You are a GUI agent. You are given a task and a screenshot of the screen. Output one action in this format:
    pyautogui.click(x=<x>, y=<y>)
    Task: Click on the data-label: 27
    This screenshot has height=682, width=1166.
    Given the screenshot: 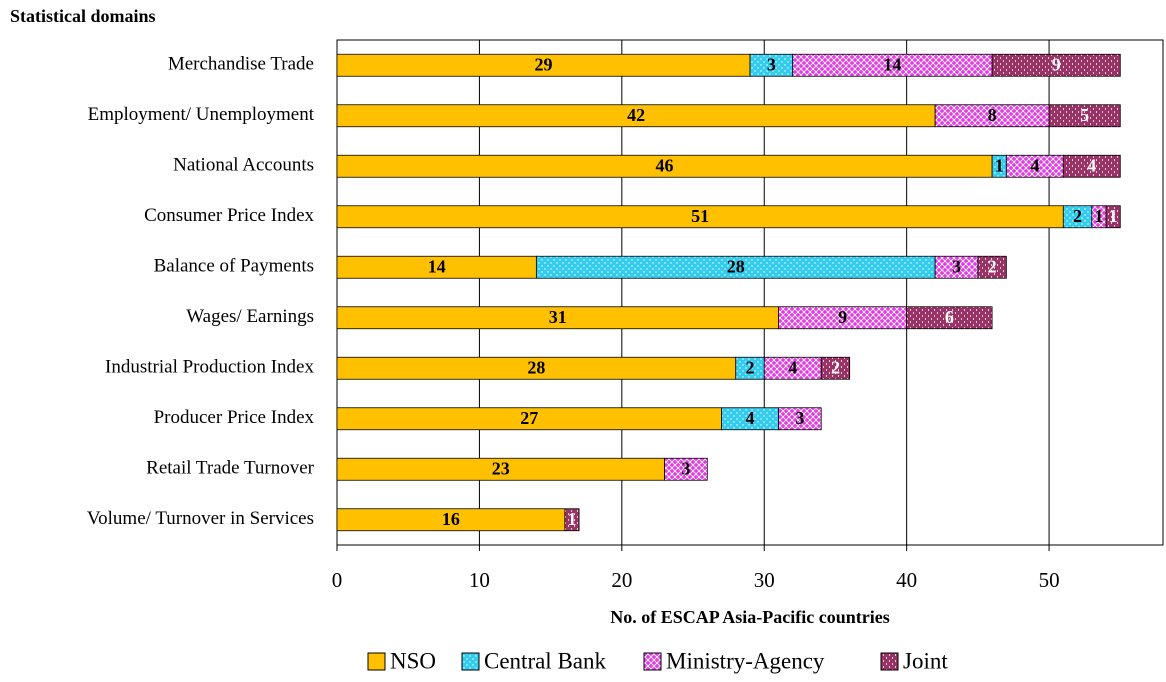 What is the action you would take?
    pyautogui.click(x=529, y=418)
    